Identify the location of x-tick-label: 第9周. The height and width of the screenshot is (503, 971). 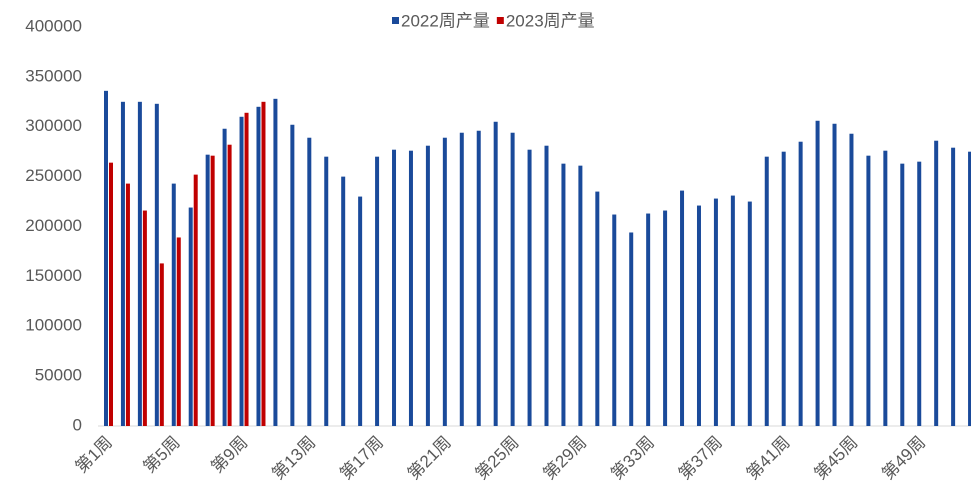
(229, 455).